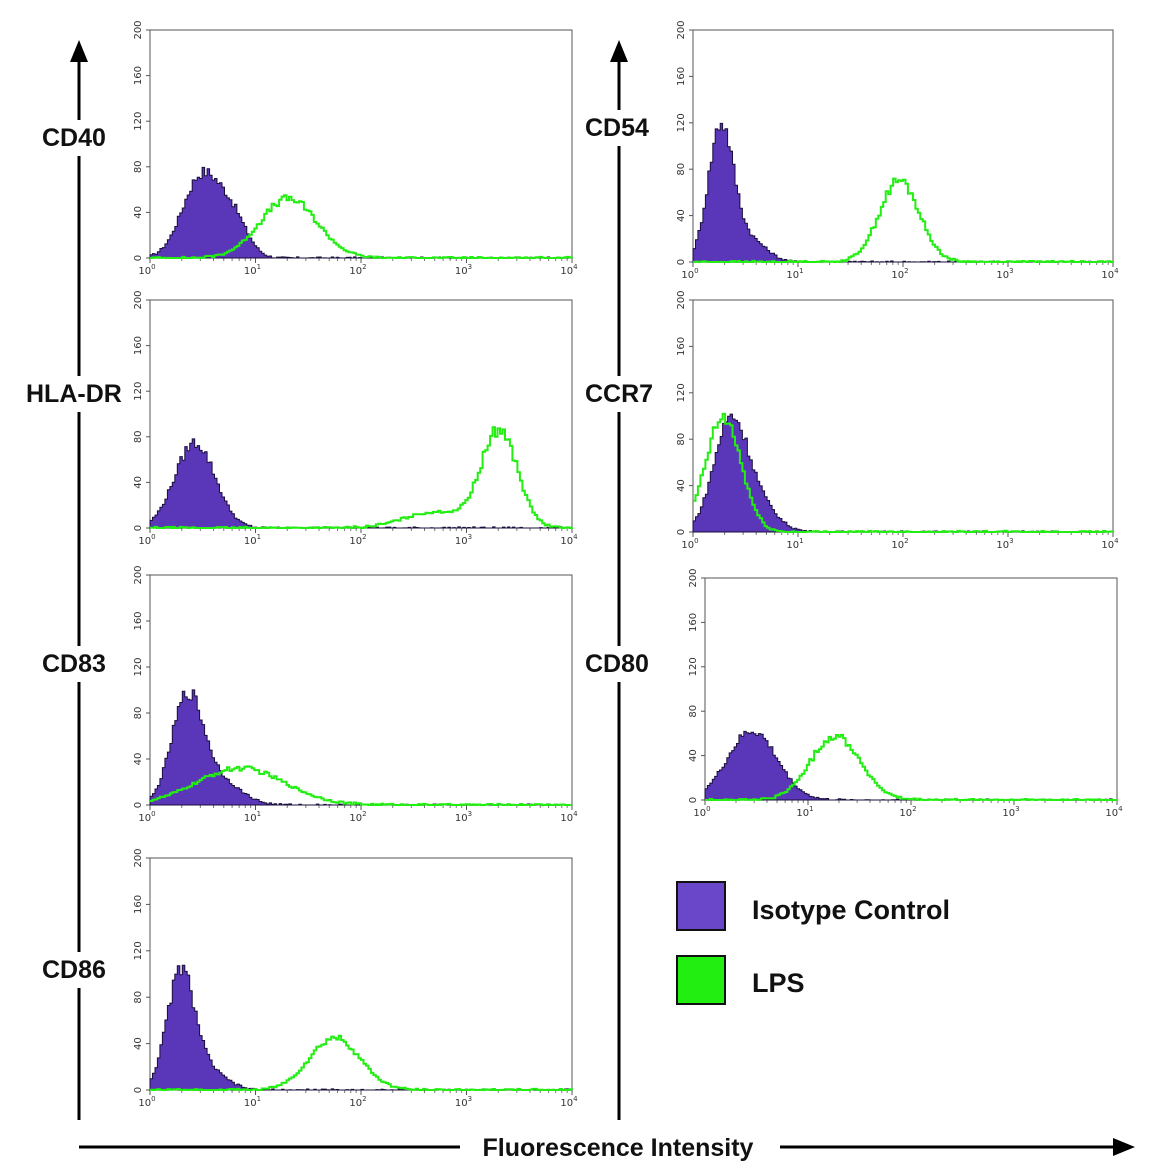 The width and height of the screenshot is (1155, 1172). I want to click on marker-label-cd40: CD40, so click(74, 138).